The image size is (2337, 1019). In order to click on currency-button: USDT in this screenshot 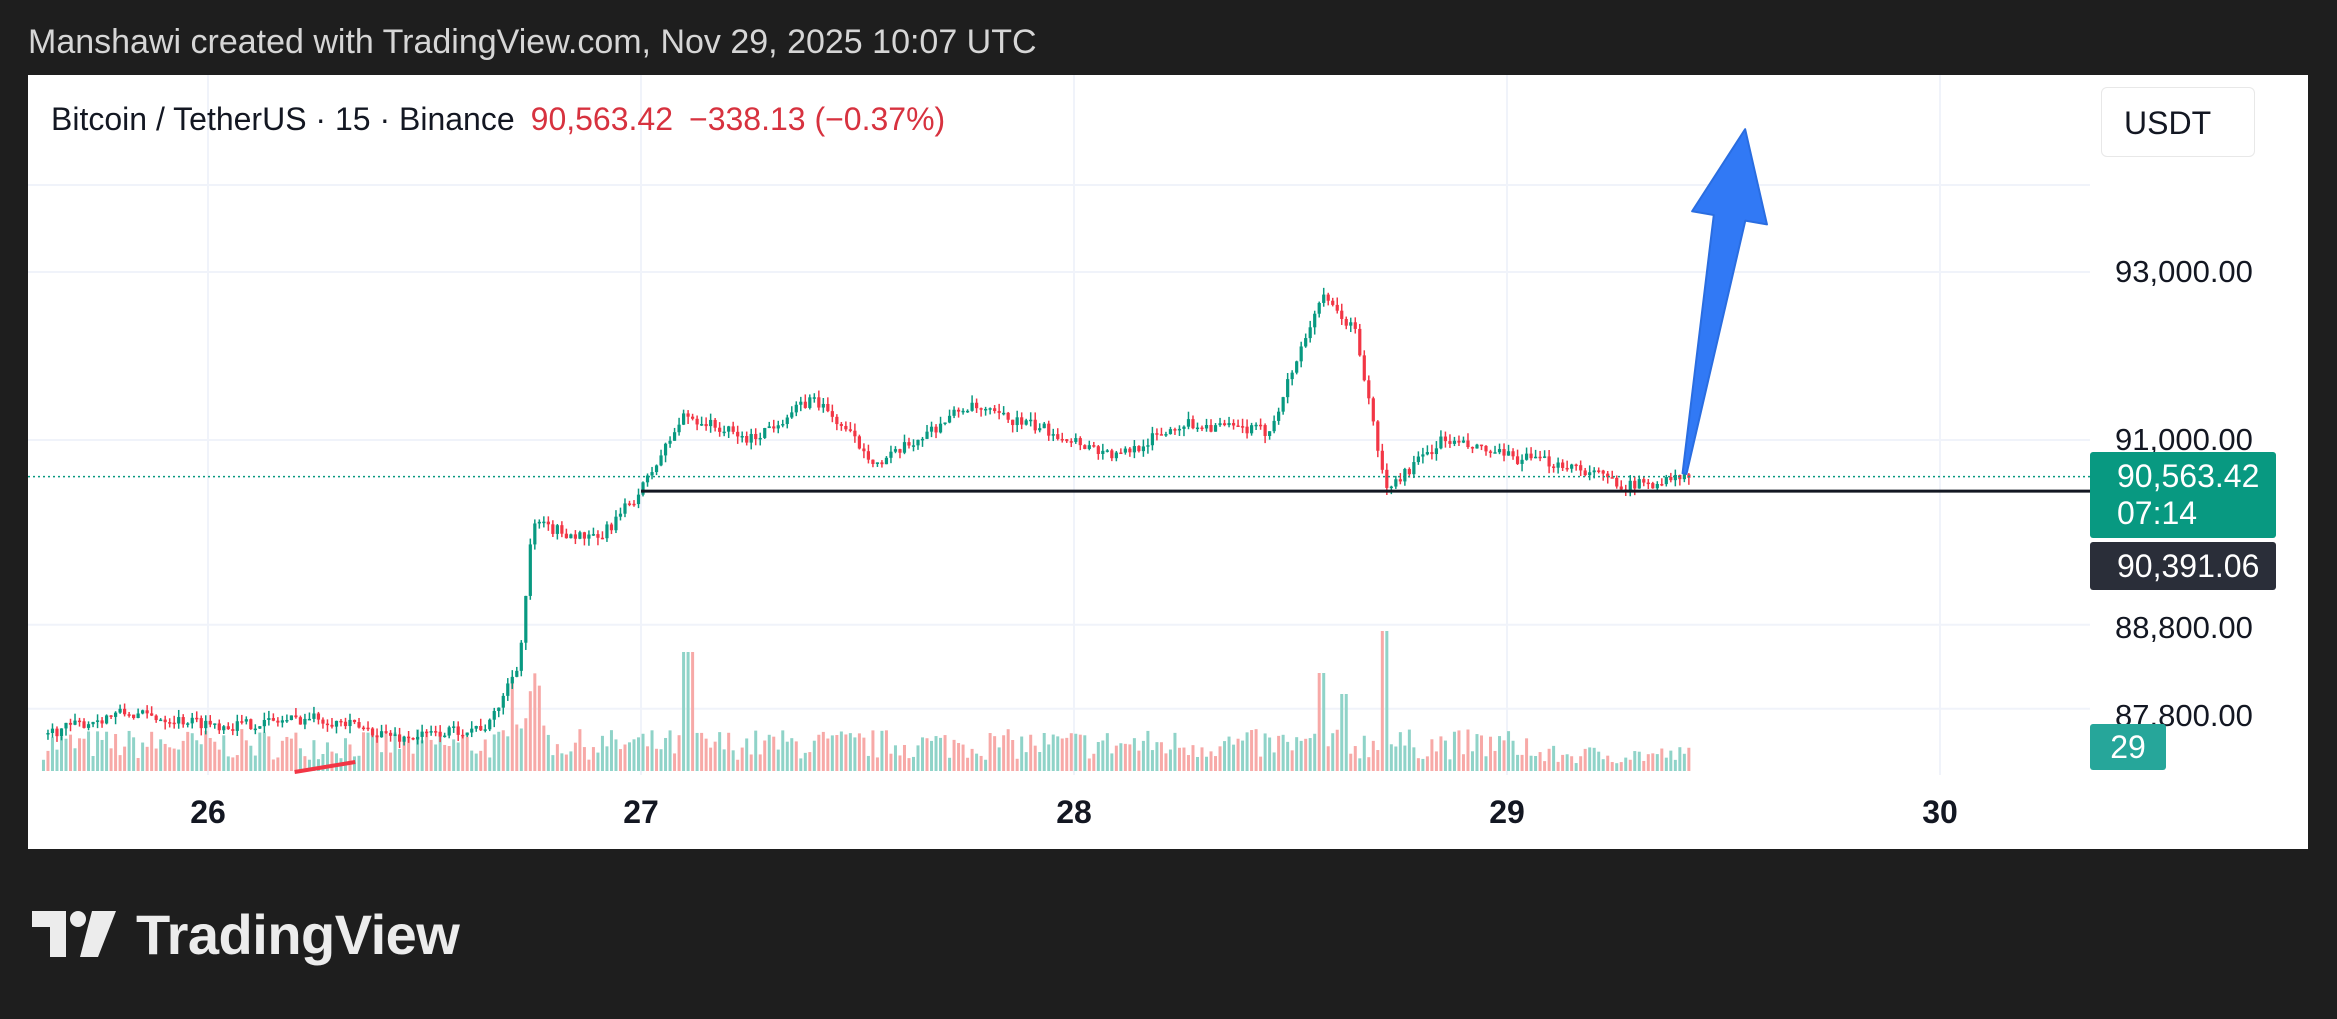, I will do `click(2178, 122)`.